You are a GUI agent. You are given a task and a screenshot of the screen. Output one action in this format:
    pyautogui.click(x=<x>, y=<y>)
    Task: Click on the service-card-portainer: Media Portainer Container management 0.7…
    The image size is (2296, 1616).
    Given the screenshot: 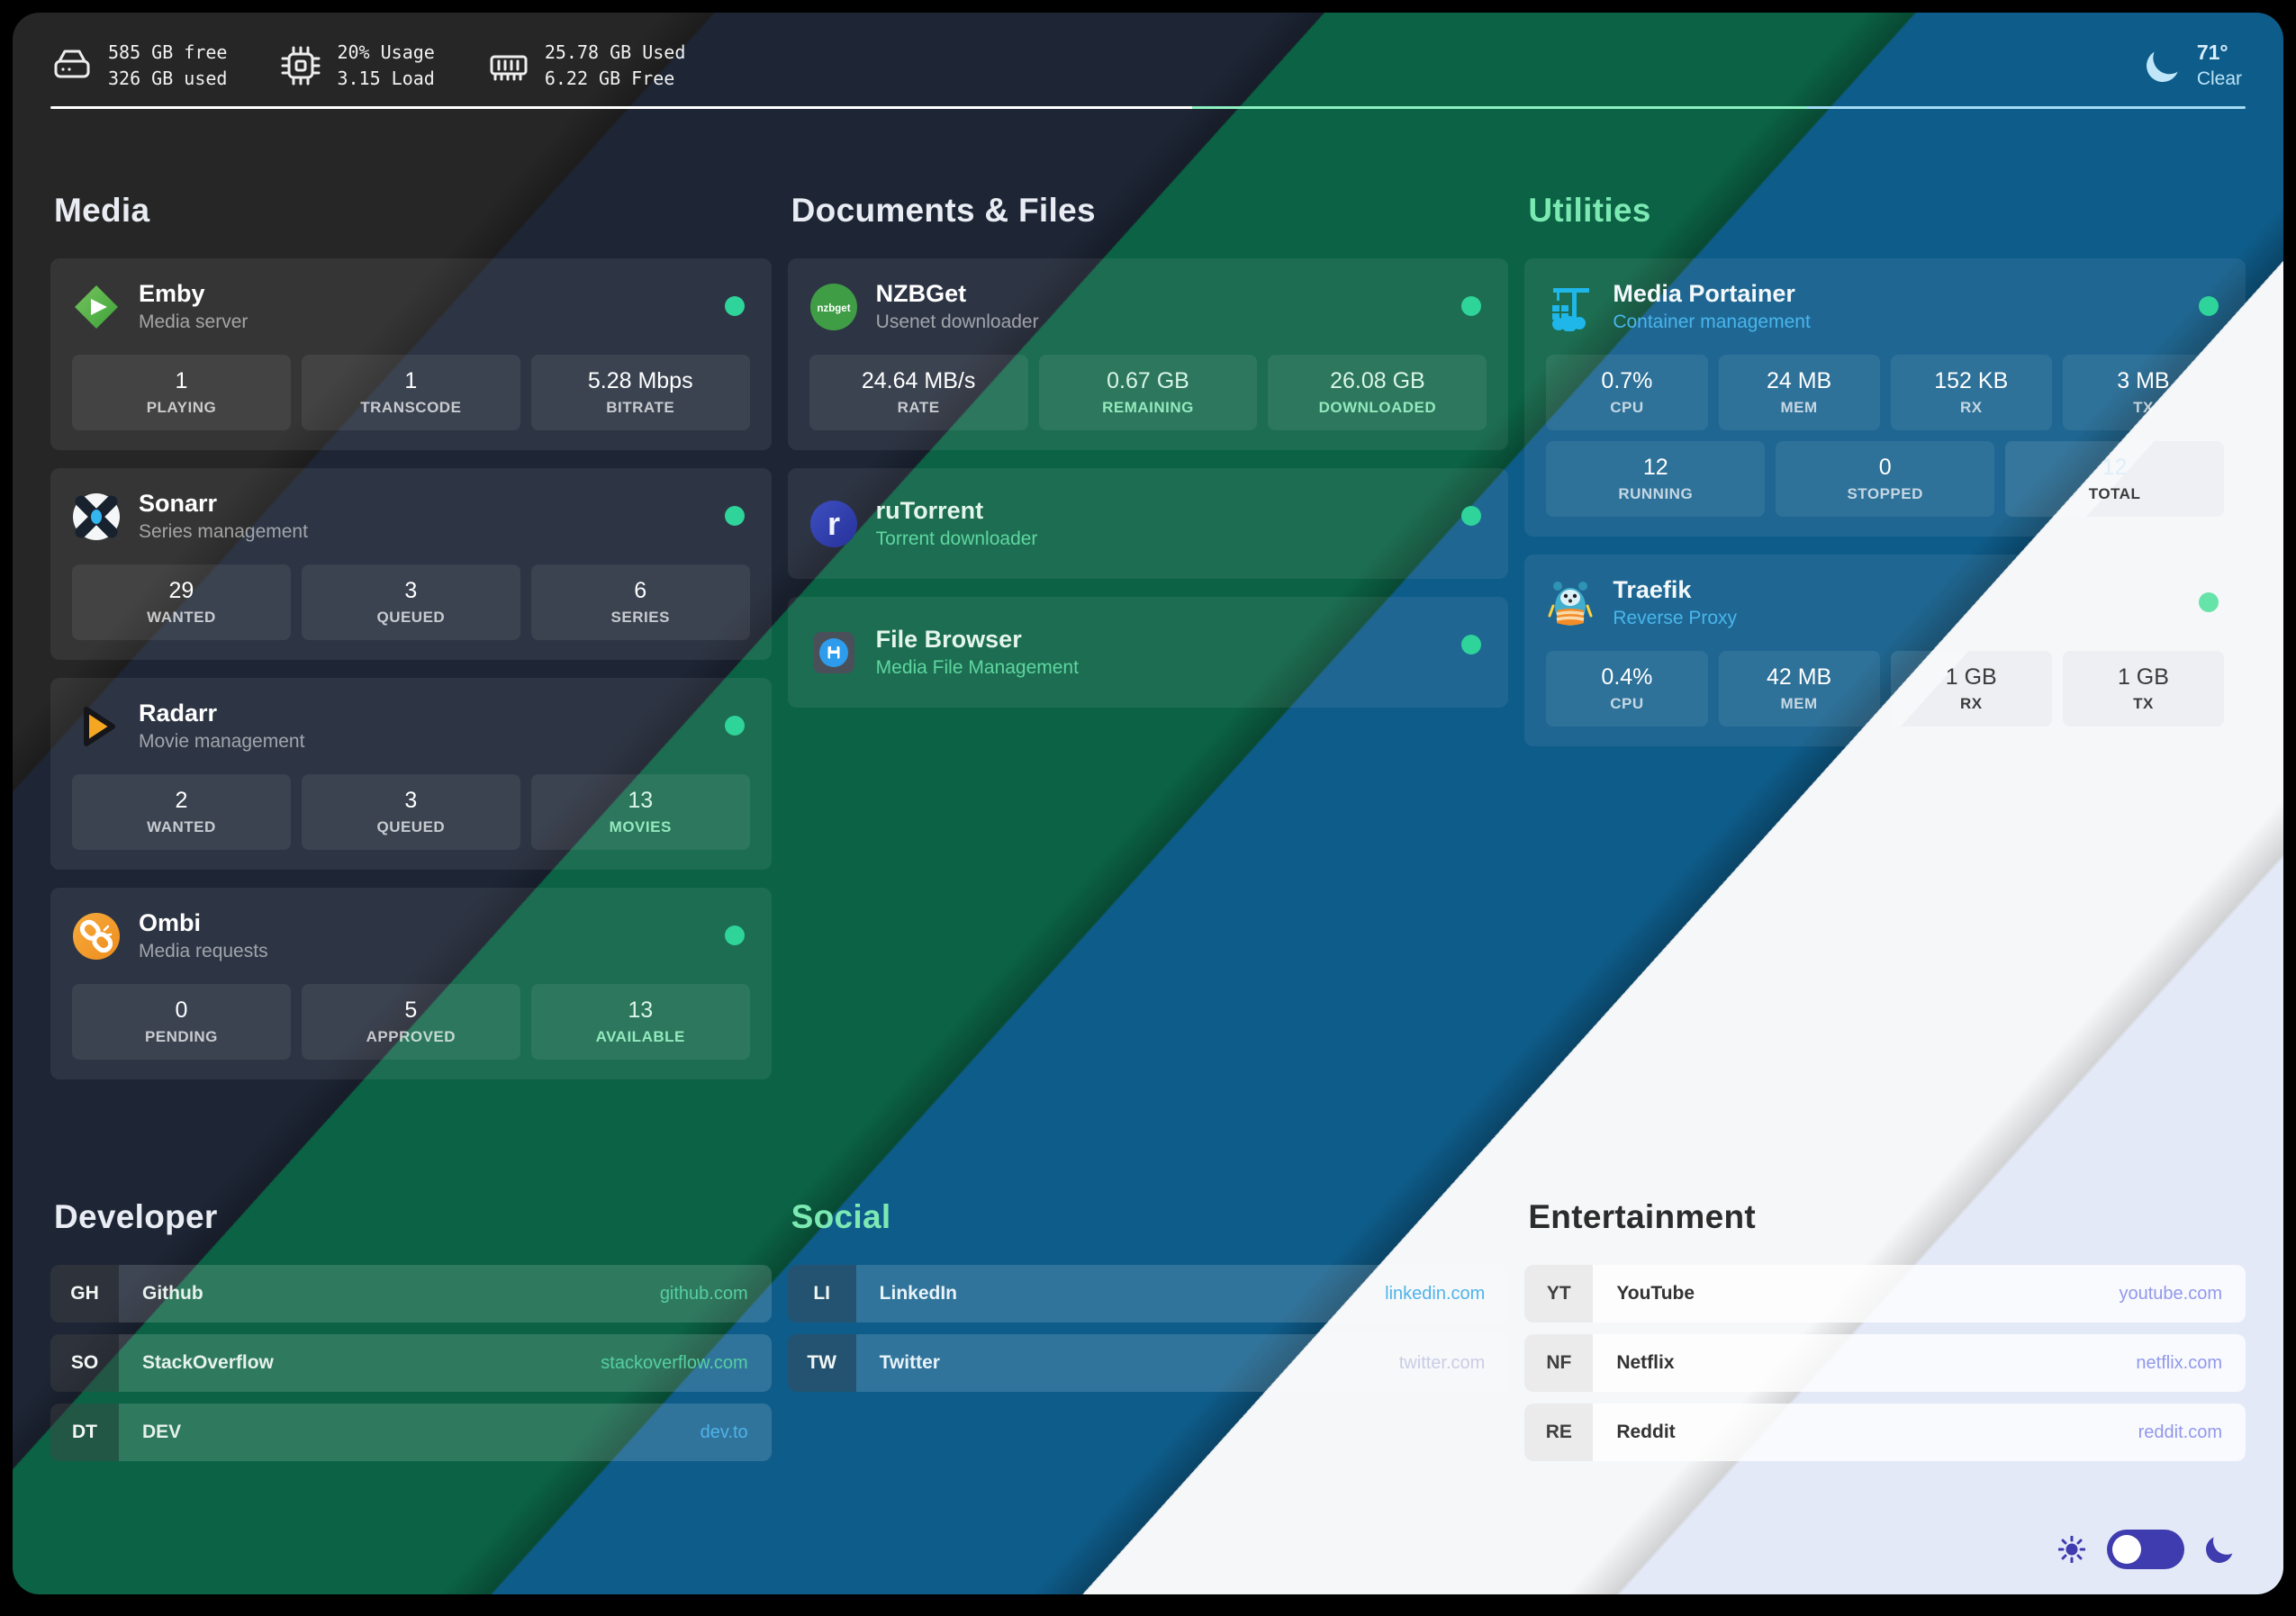 What is the action you would take?
    pyautogui.click(x=1885, y=397)
    